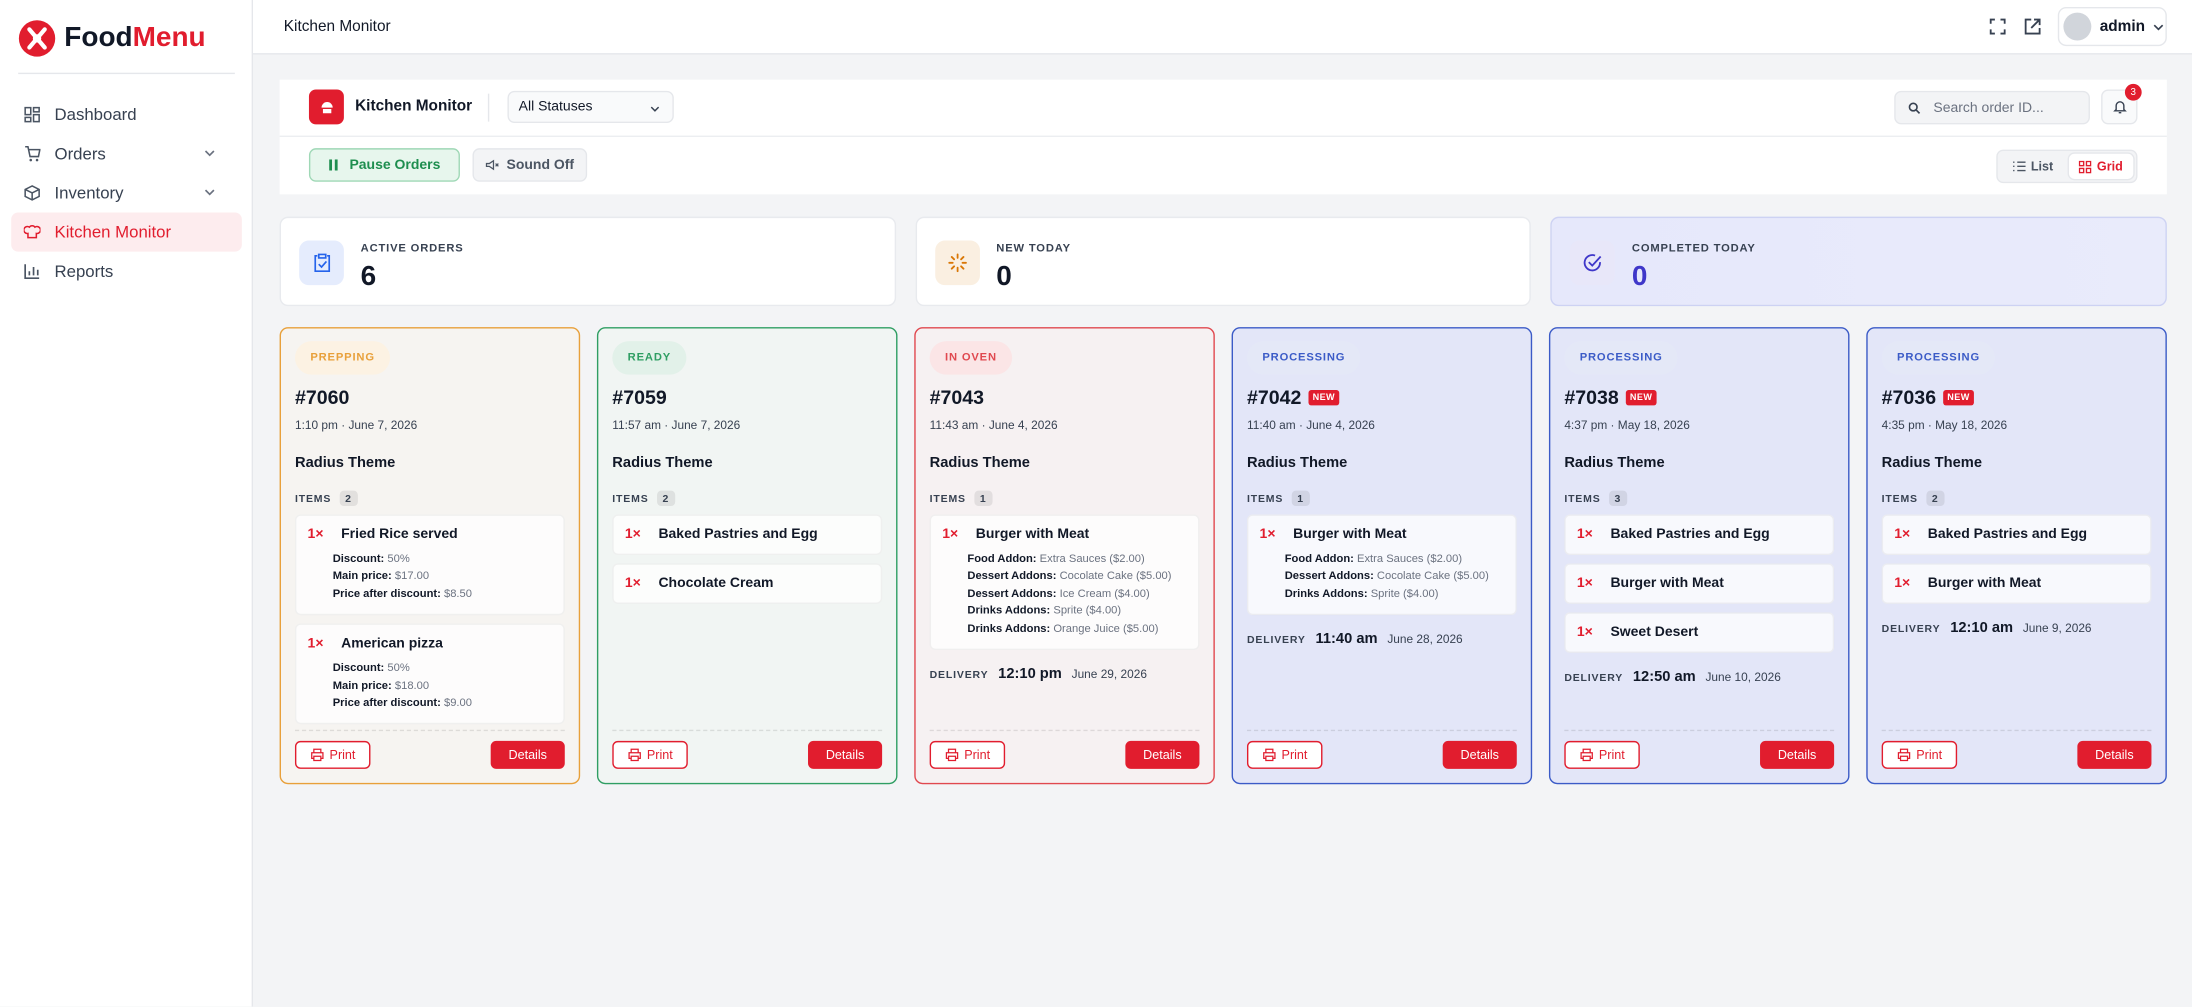 This screenshot has width=2192, height=1007. I want to click on pause-orders-button: Pause Orders, so click(384, 165).